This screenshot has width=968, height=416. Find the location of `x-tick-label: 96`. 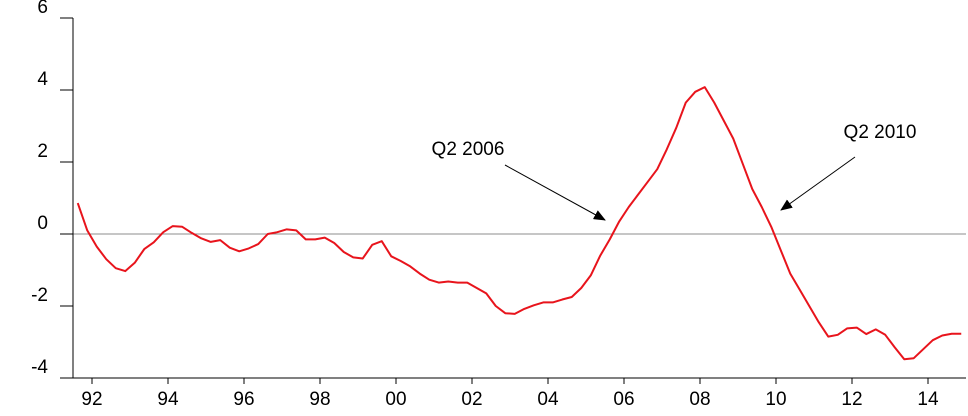

x-tick-label: 96 is located at coordinates (243, 399).